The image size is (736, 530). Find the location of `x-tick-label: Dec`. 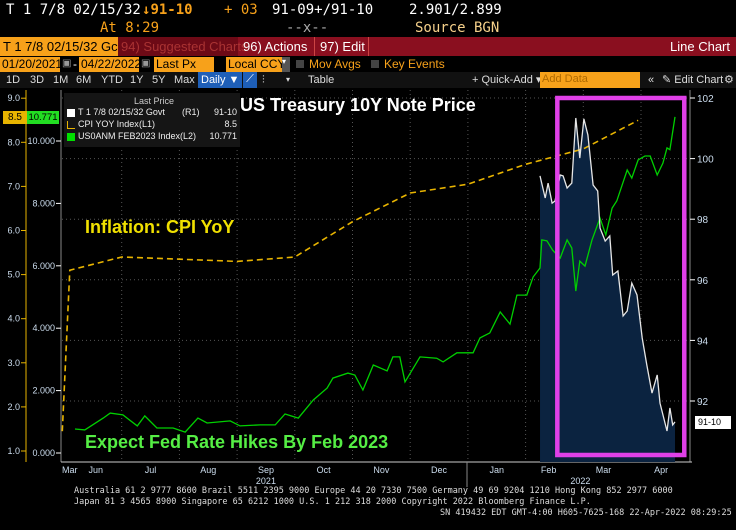

x-tick-label: Dec is located at coordinates (439, 470).